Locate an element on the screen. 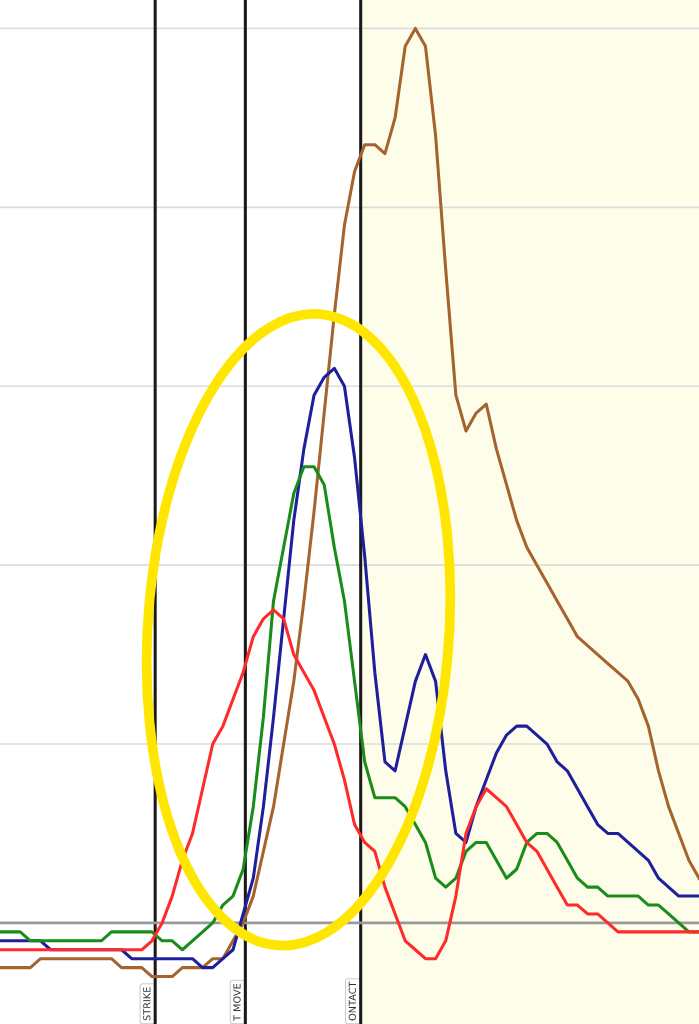  text: T MOVE is located at coordinates (237, 1002).